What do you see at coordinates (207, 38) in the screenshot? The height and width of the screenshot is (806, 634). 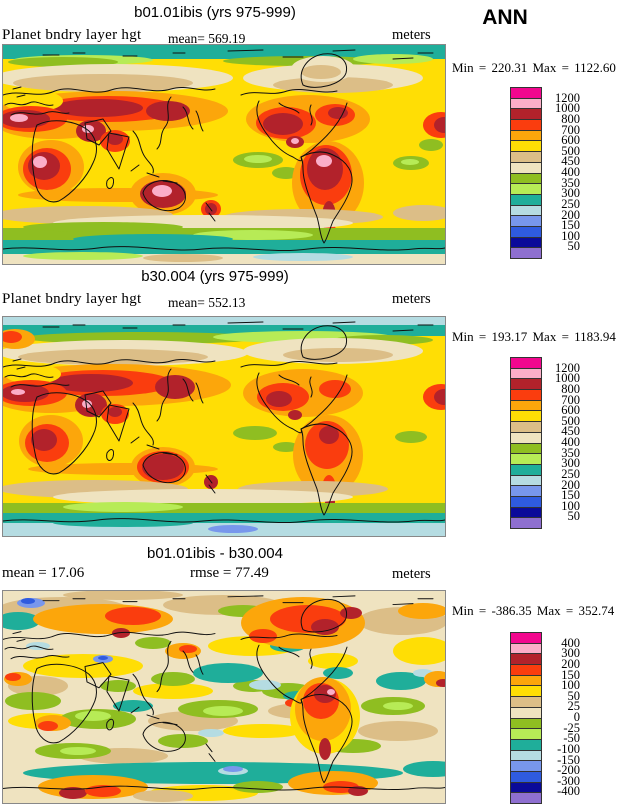 I see `panel1-mean-stat: mean= 569.19` at bounding box center [207, 38].